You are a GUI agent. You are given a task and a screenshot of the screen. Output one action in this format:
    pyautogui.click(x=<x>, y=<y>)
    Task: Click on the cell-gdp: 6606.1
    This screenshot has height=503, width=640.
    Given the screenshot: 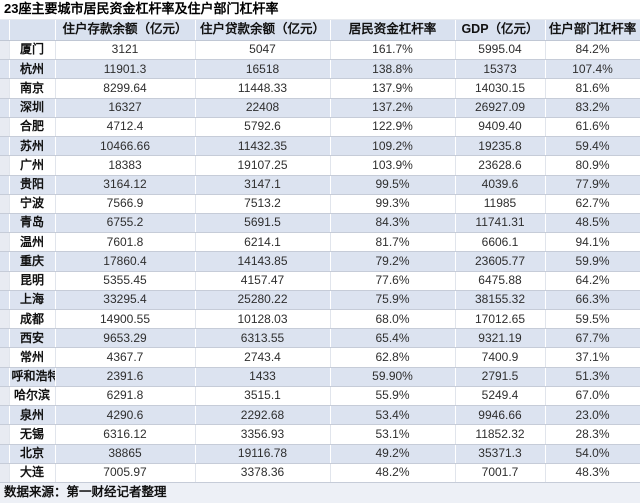 What is the action you would take?
    pyautogui.click(x=500, y=242)
    